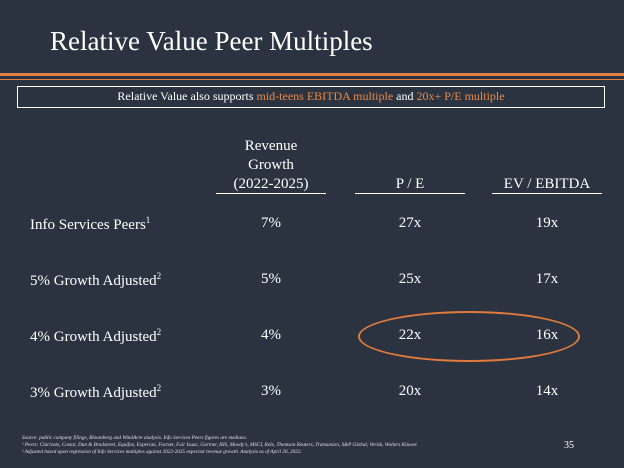  I want to click on callout-highlight-pe: 20x+ P/E multiple, so click(460, 96).